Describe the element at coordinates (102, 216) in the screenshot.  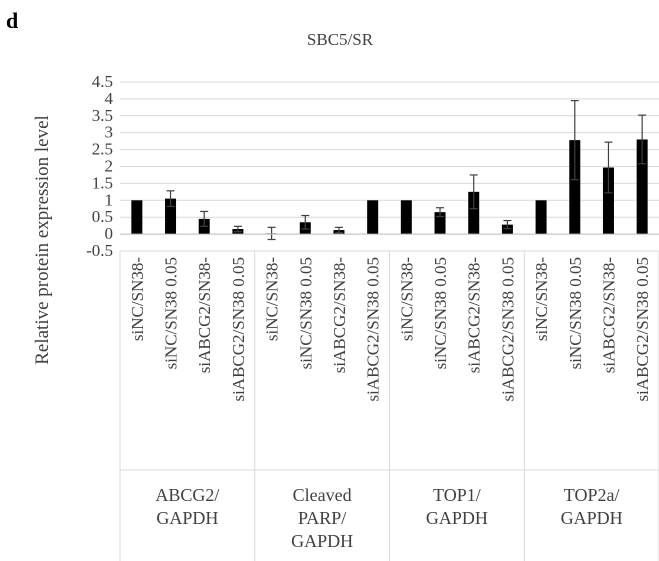
I see `y-tick-label: 0.5` at that location.